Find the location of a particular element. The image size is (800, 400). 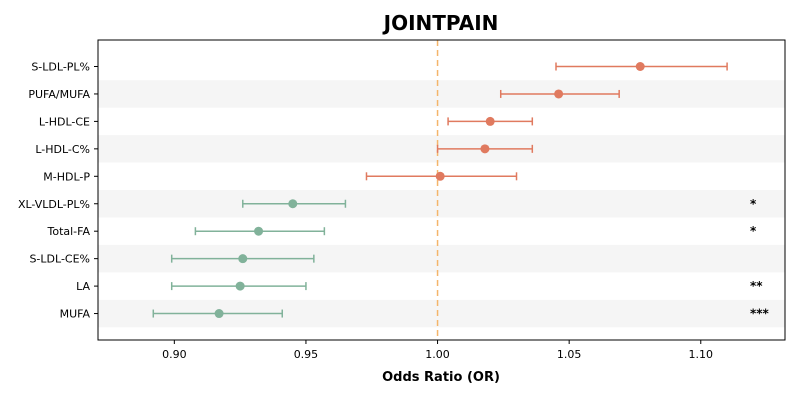

x-tick-label: 0.95 is located at coordinates (306, 354).